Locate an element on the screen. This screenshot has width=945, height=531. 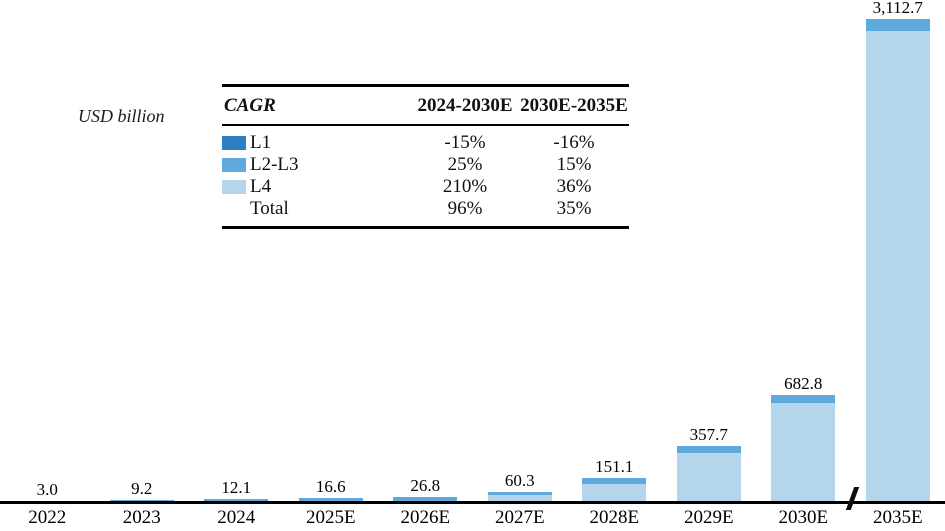
cagr-table-header: CAGR 2024-2030E 2030E-2035E is located at coordinates (425, 106).